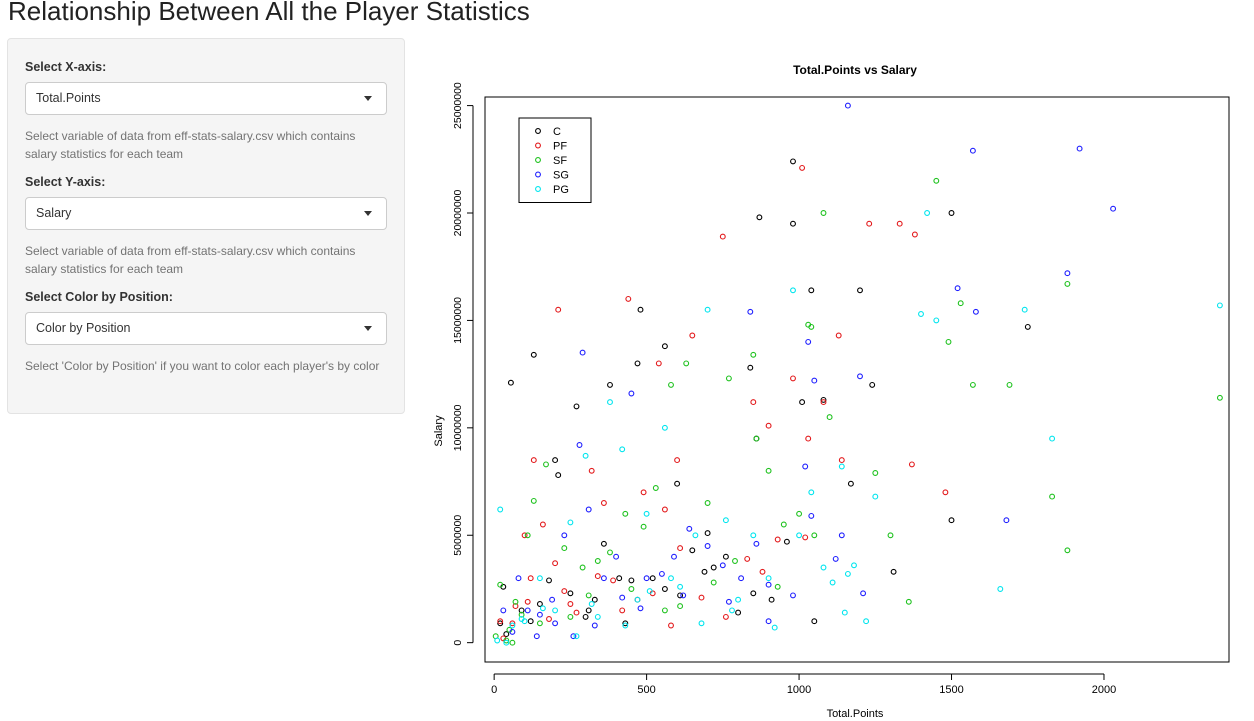  I want to click on color-by-select: Color by Position, so click(206, 328).